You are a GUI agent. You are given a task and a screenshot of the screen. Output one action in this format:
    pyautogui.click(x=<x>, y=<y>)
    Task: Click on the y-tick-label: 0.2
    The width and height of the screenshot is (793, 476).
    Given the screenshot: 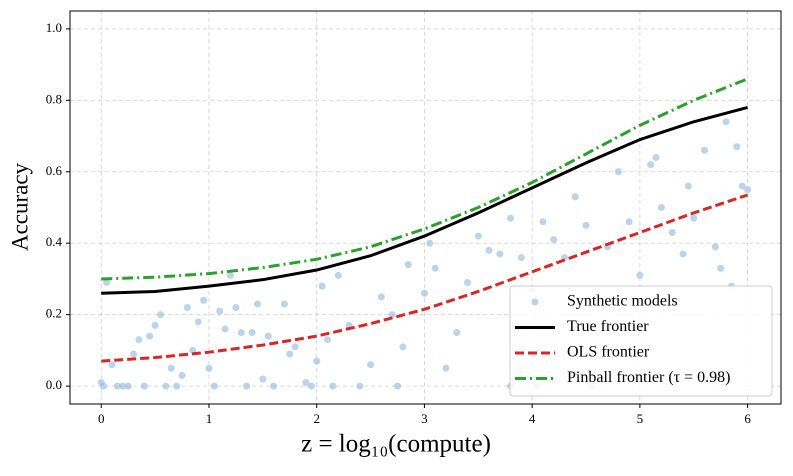 What is the action you would take?
    pyautogui.click(x=54, y=313)
    